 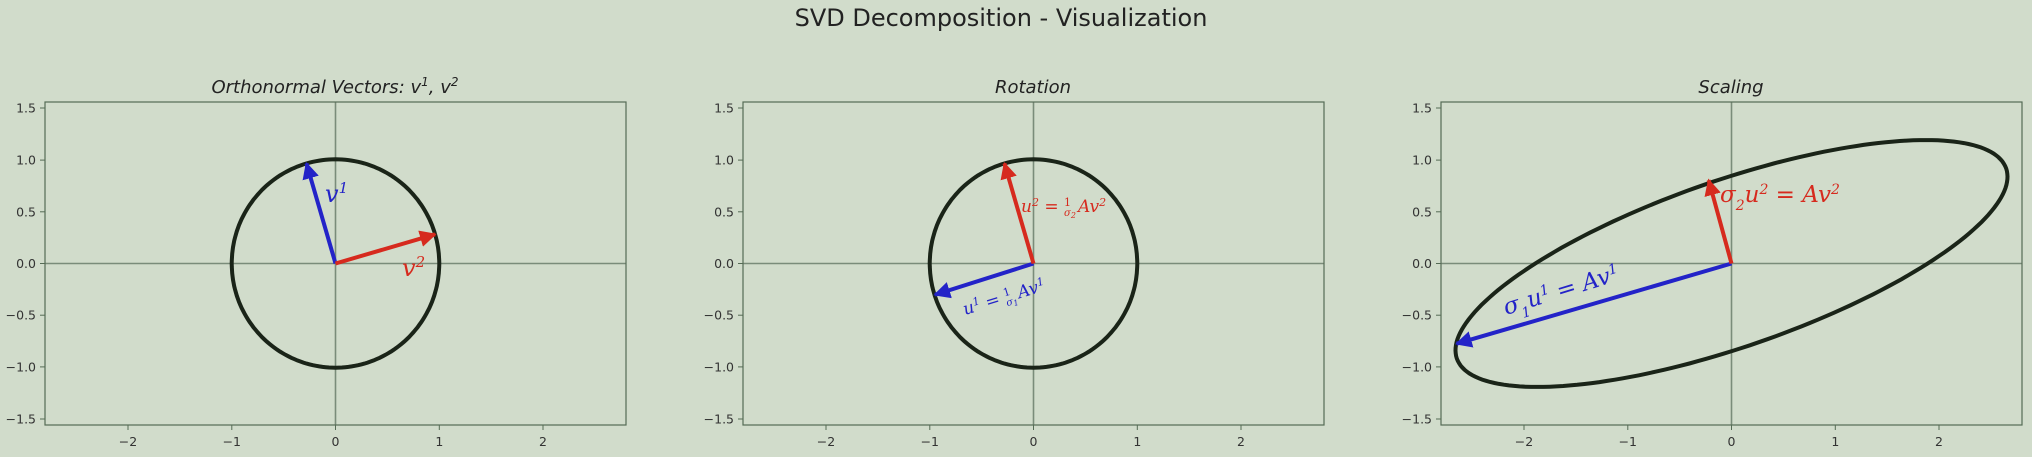 What do you see at coordinates (1719, 221) in the screenshot?
I see `vector-sigma2_u2` at bounding box center [1719, 221].